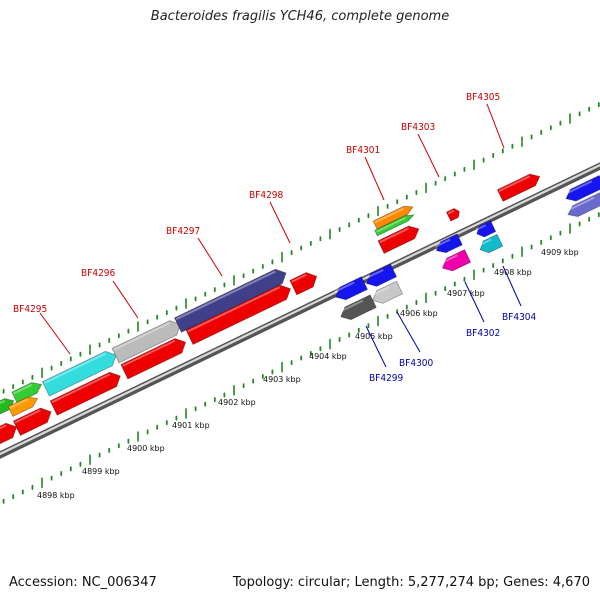 Image resolution: width=600 pixels, height=600 pixels. I want to click on gene-label-bf4303: BF4303, so click(418, 127).